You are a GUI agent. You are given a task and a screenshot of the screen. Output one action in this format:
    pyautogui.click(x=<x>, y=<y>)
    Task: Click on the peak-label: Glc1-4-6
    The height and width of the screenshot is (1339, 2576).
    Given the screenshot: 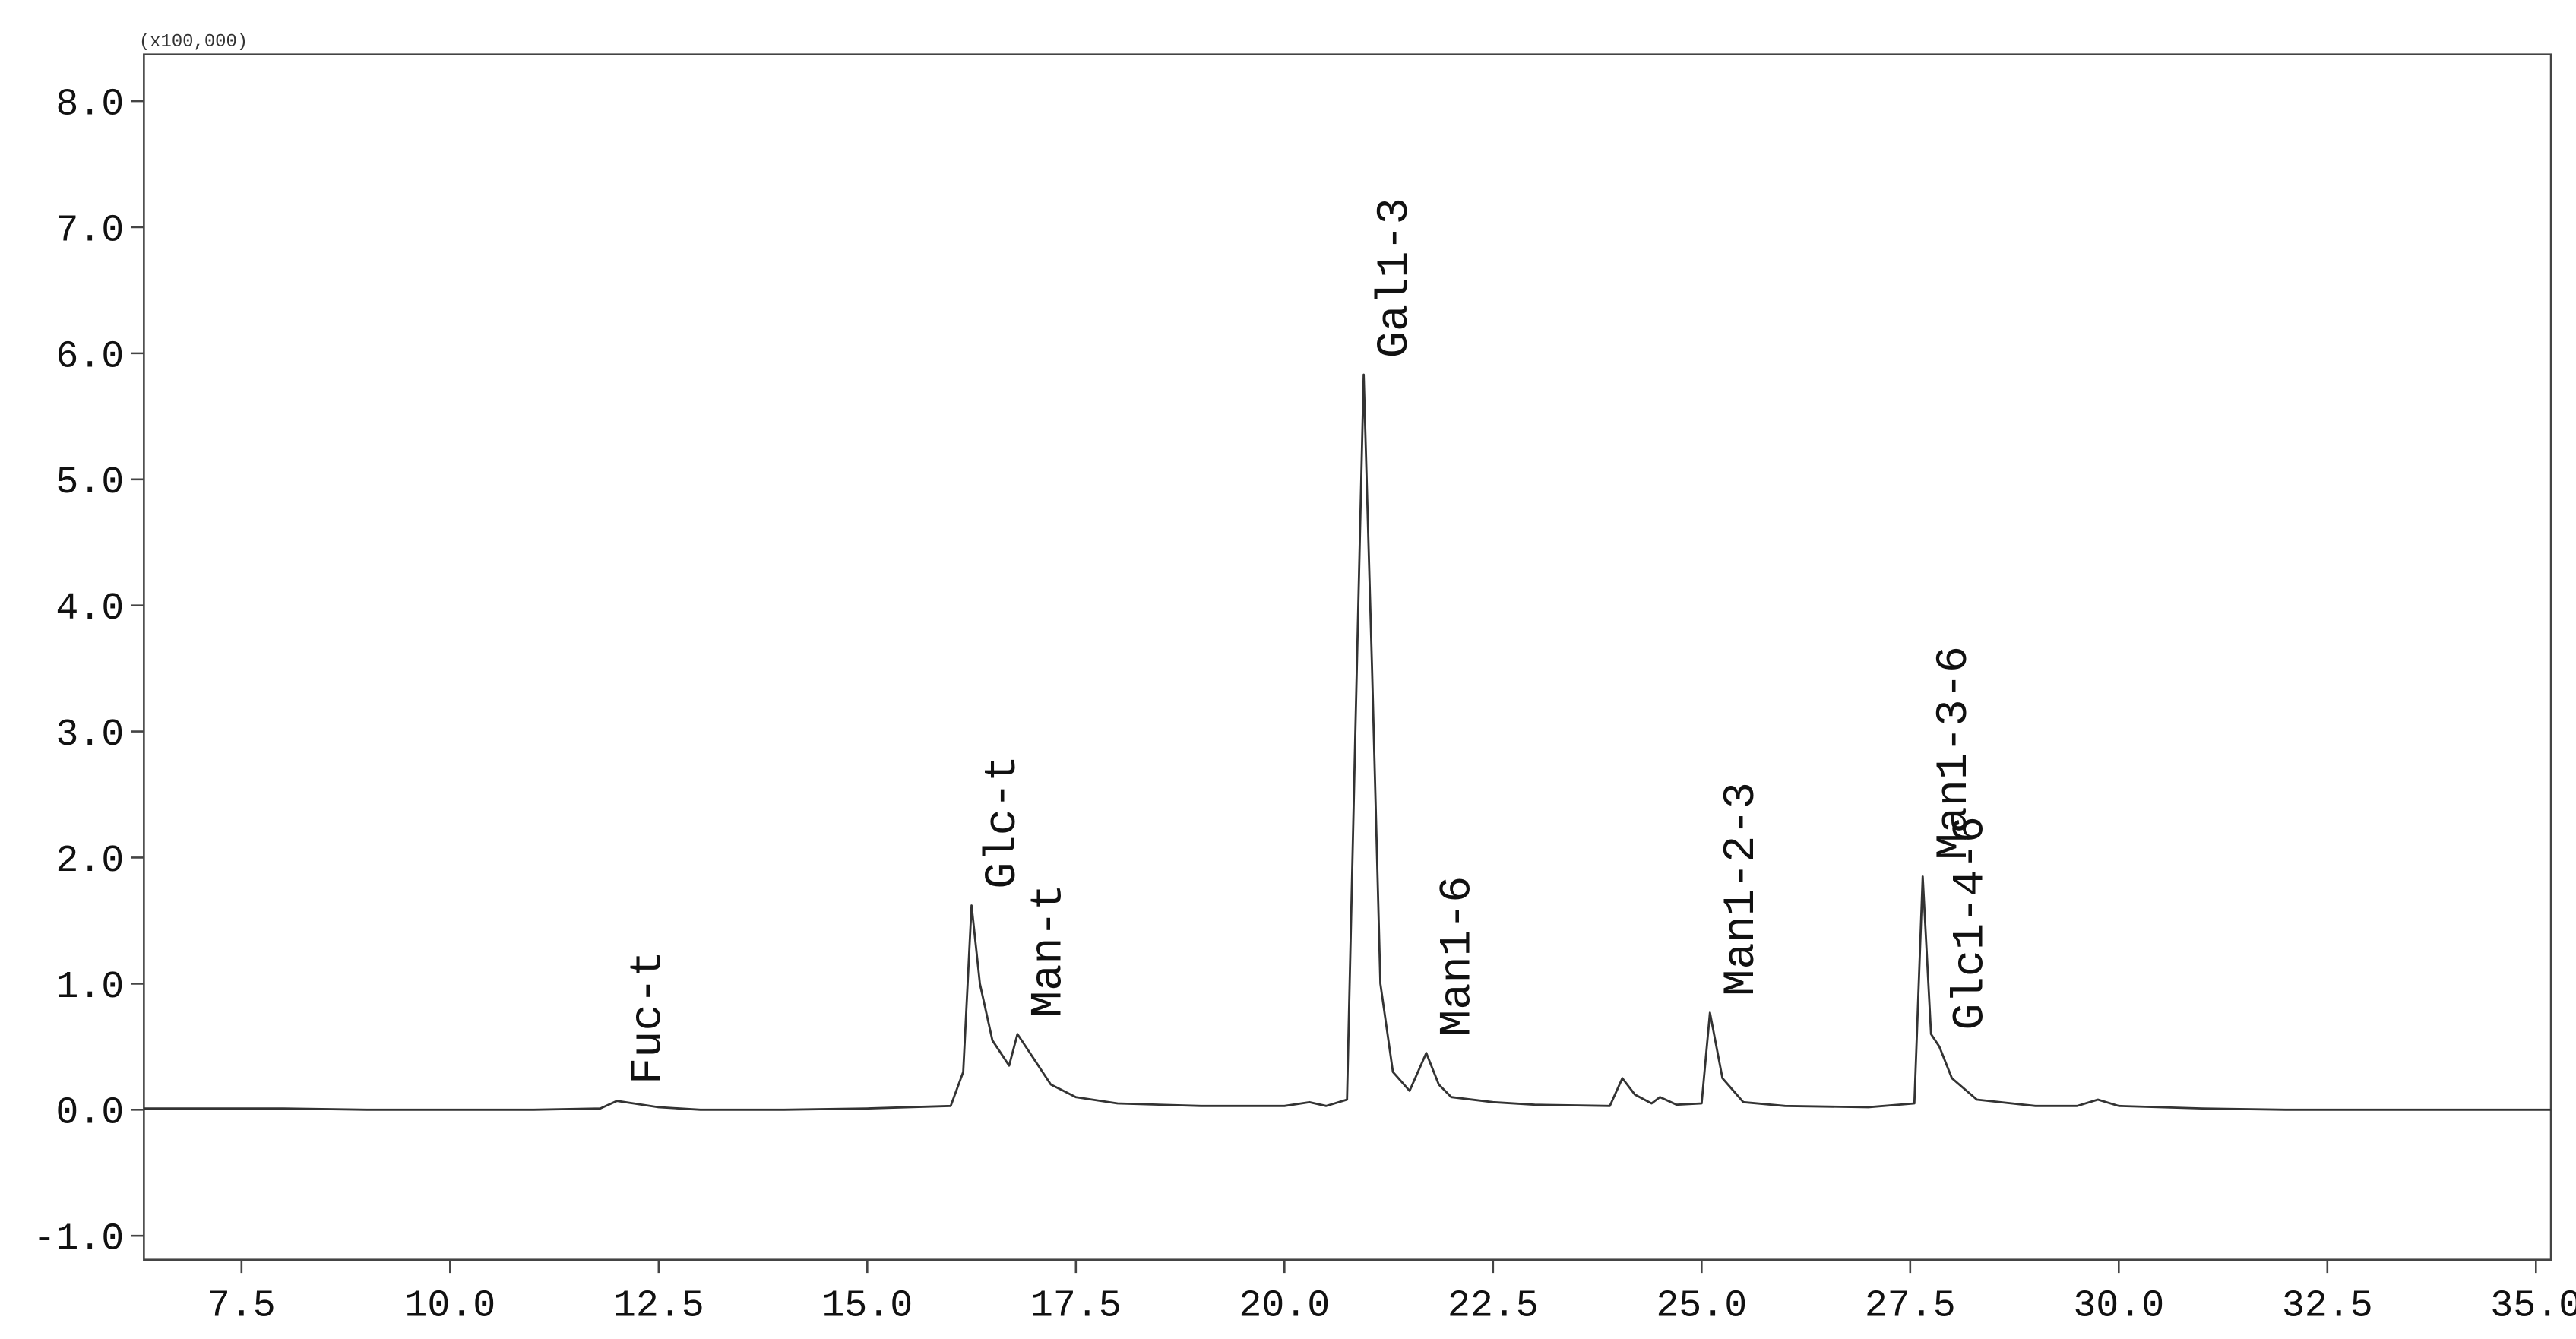 What is the action you would take?
    pyautogui.click(x=1971, y=923)
    